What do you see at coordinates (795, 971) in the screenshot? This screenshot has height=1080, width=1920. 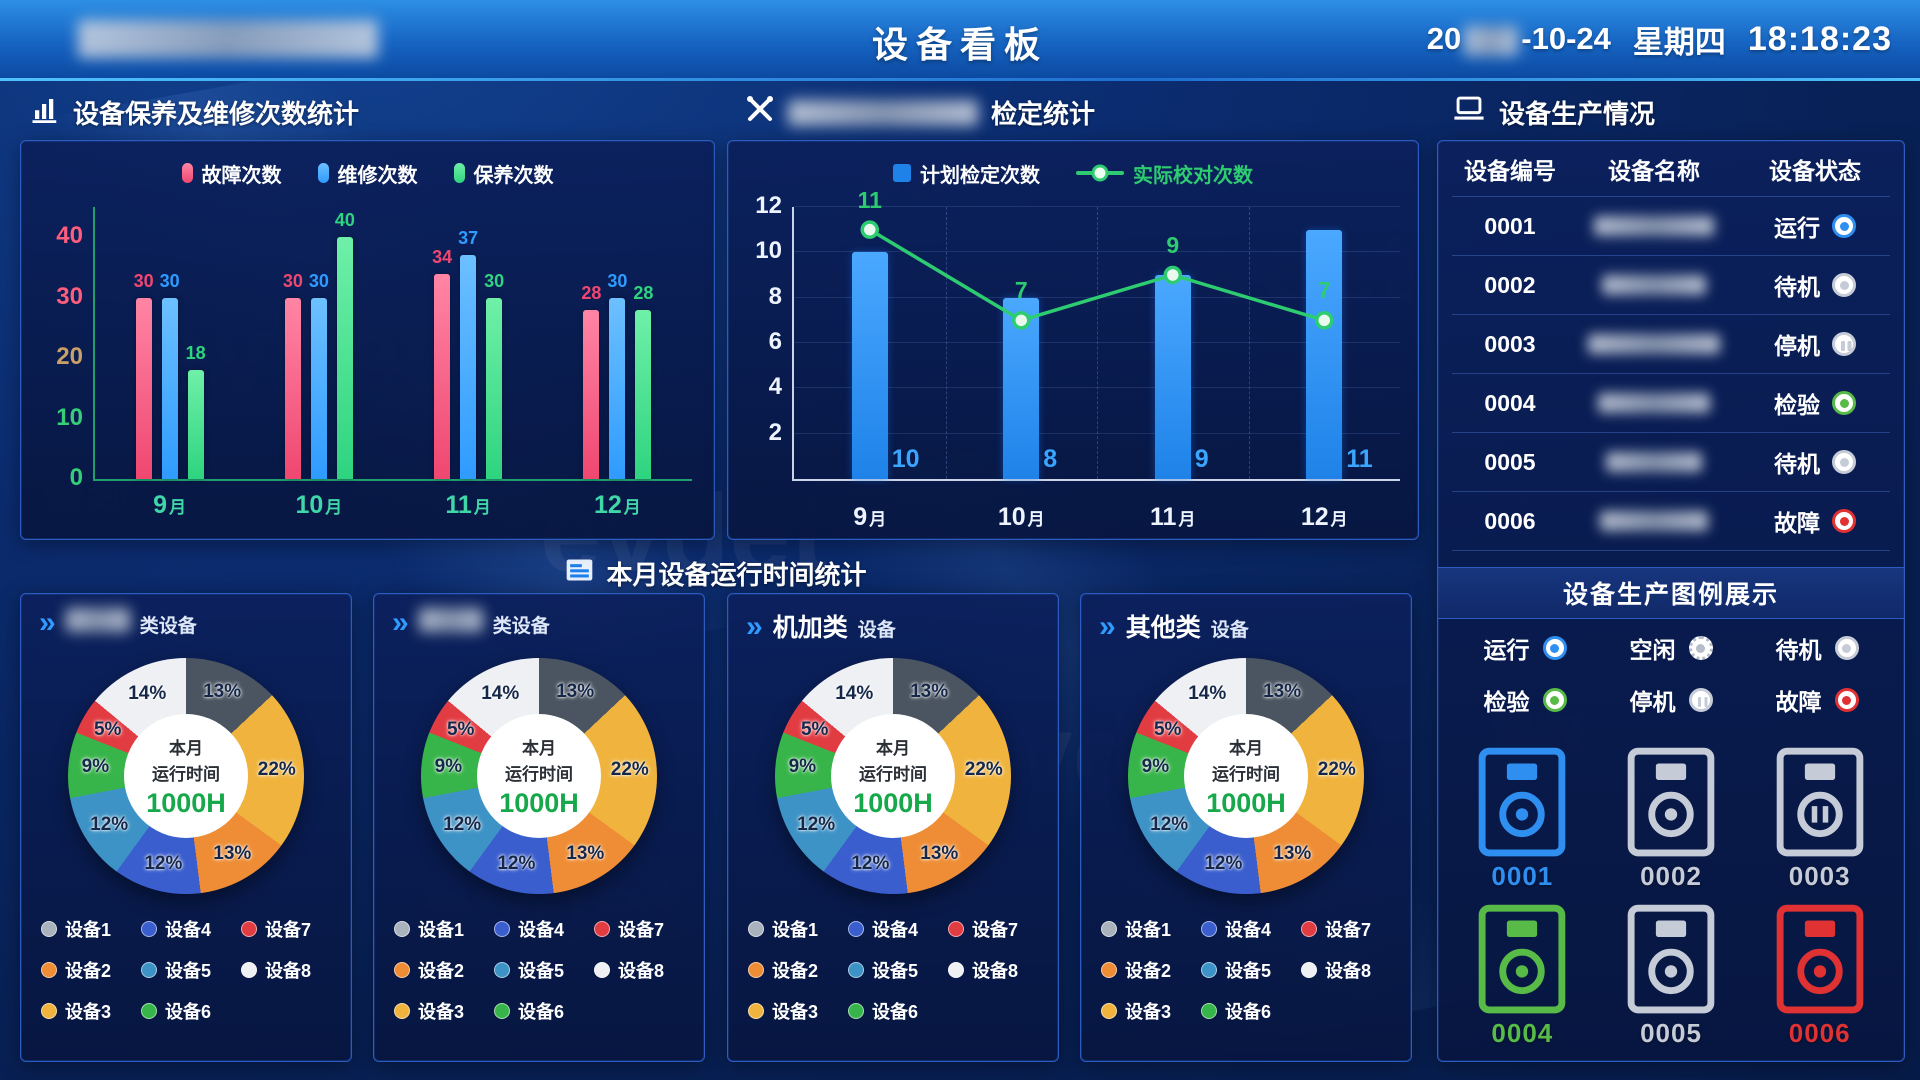 I see `legend-label: 设备2` at bounding box center [795, 971].